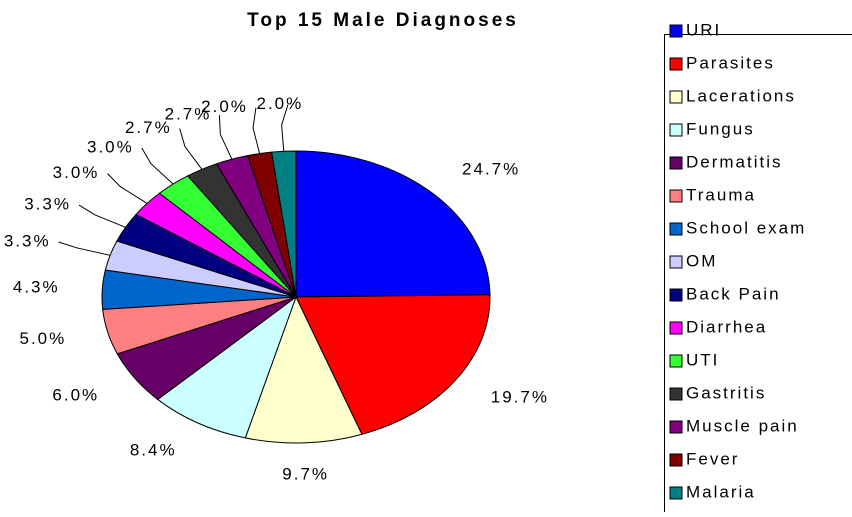  What do you see at coordinates (742, 425) in the screenshot?
I see `legend-label: Muscle pain` at bounding box center [742, 425].